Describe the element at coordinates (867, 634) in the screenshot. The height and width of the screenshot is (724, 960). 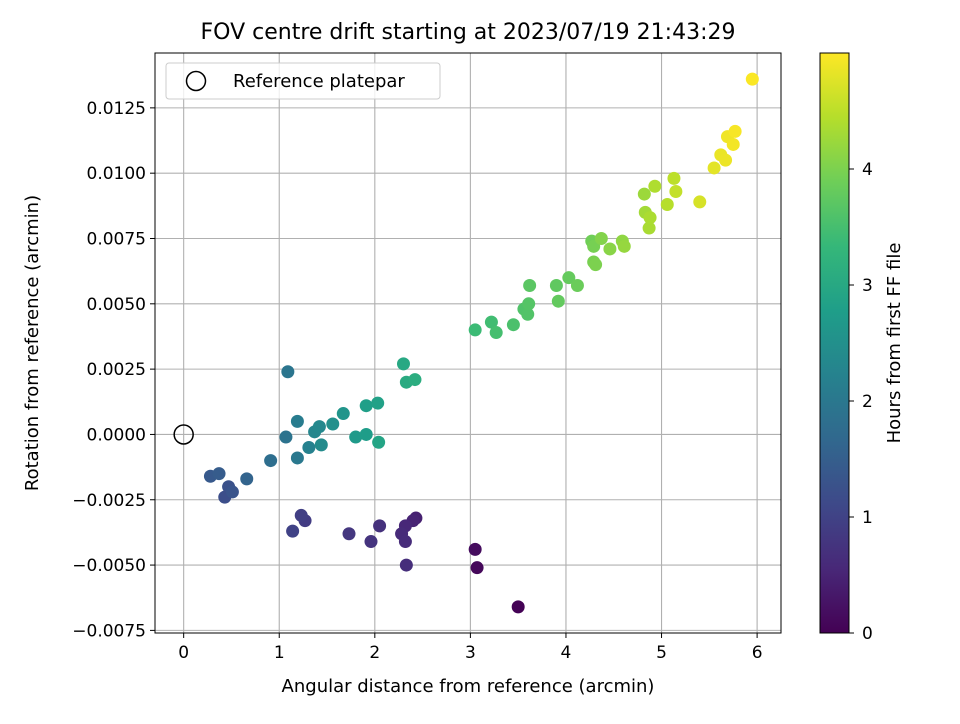
I see `colorbar-tick-label: 0` at that location.